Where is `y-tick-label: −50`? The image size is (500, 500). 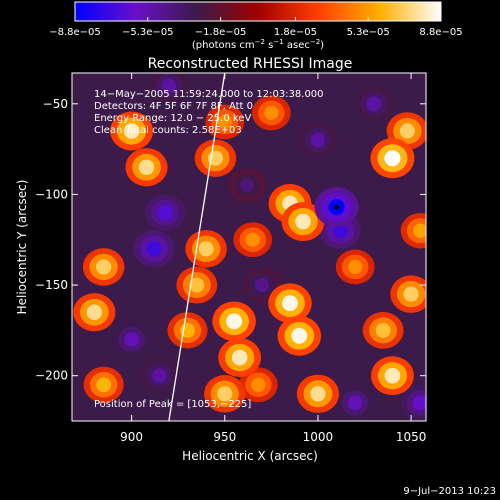 y-tick-label: −50 is located at coordinates (55, 104).